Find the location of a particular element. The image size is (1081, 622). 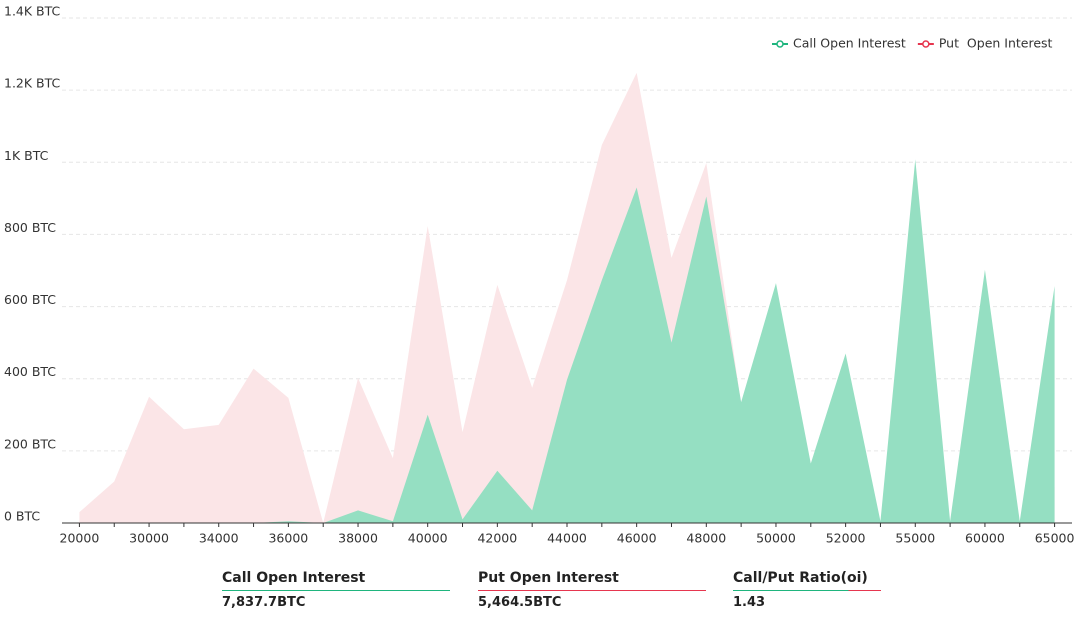

x-tick-label: 50000 is located at coordinates (776, 538).